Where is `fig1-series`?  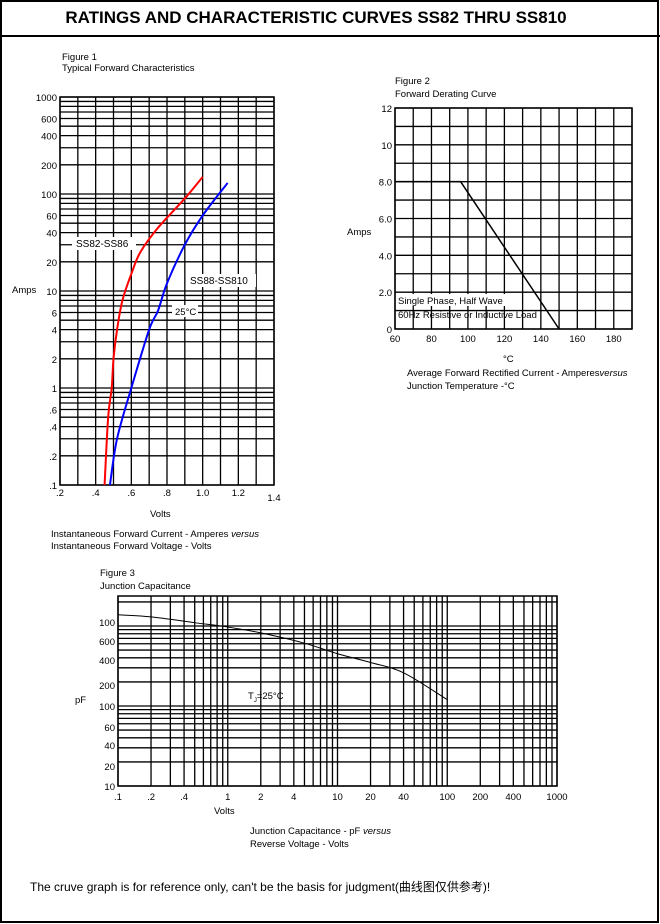
fig1-series is located at coordinates (166, 331).